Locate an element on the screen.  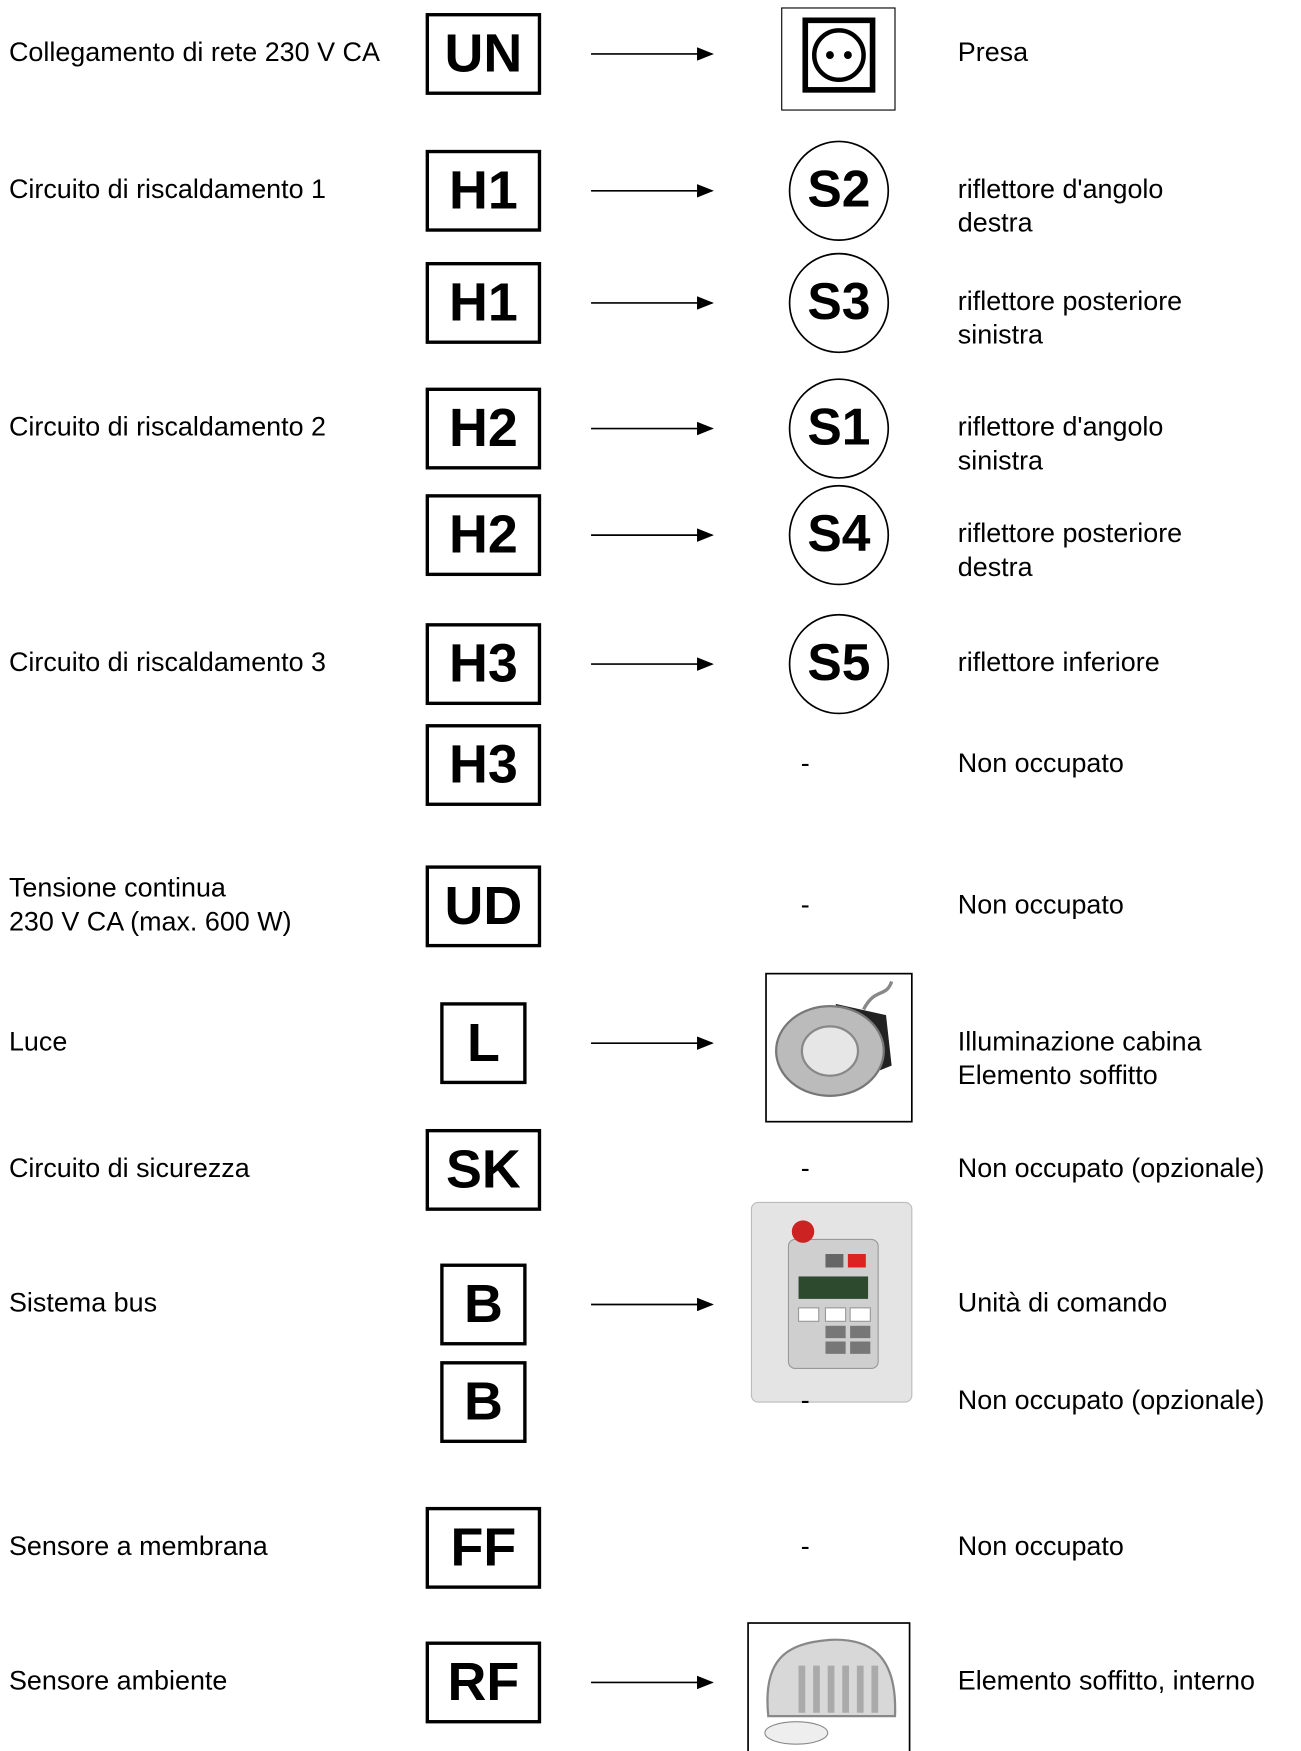
control-display is located at coordinates (833, 1287).